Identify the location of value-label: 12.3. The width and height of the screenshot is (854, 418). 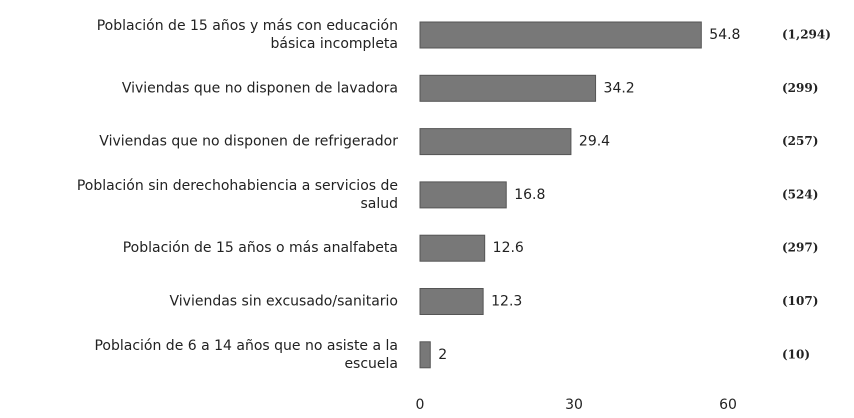
(506, 302).